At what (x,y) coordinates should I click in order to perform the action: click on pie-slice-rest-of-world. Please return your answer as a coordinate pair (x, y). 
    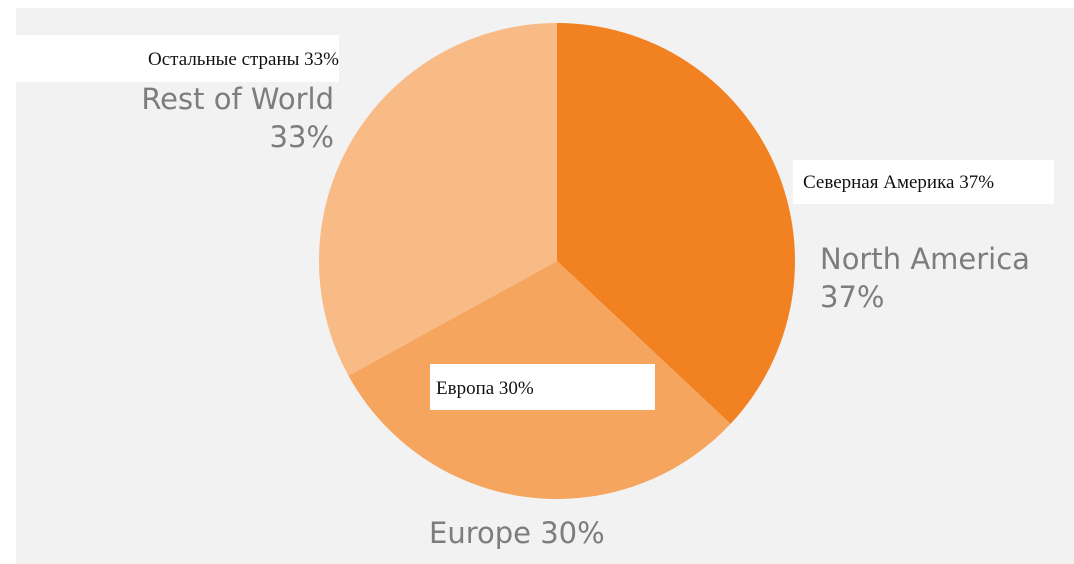
    Looking at the image, I should click on (437, 199).